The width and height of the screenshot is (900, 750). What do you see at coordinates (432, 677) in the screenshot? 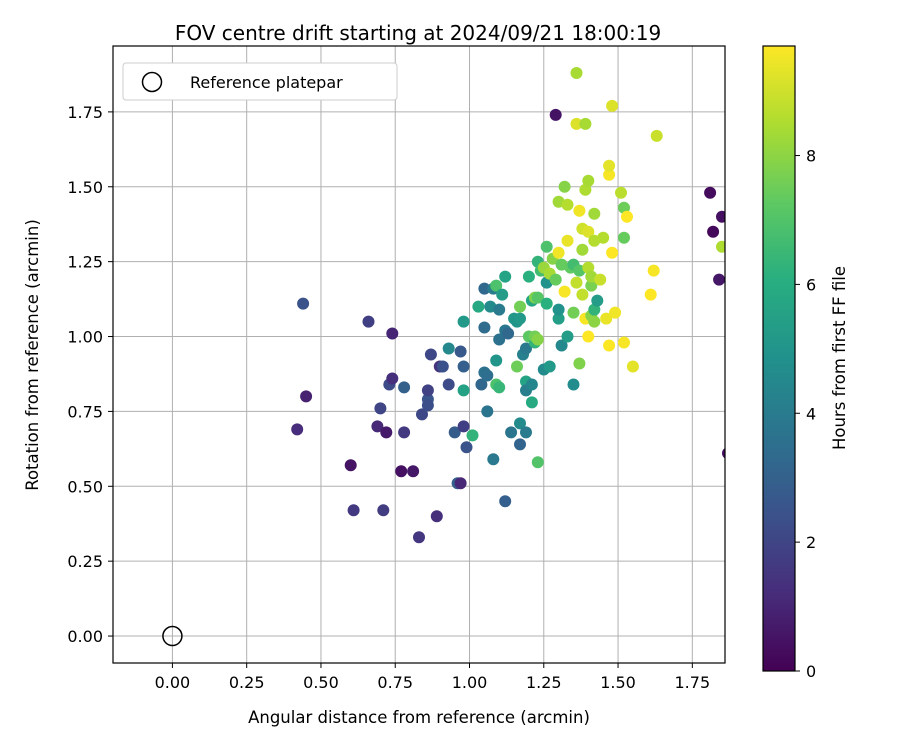
I see `x-axis-ticks: 0.00 0.25 0.50 0.75 1.00 1.25 1.50 1.75` at bounding box center [432, 677].